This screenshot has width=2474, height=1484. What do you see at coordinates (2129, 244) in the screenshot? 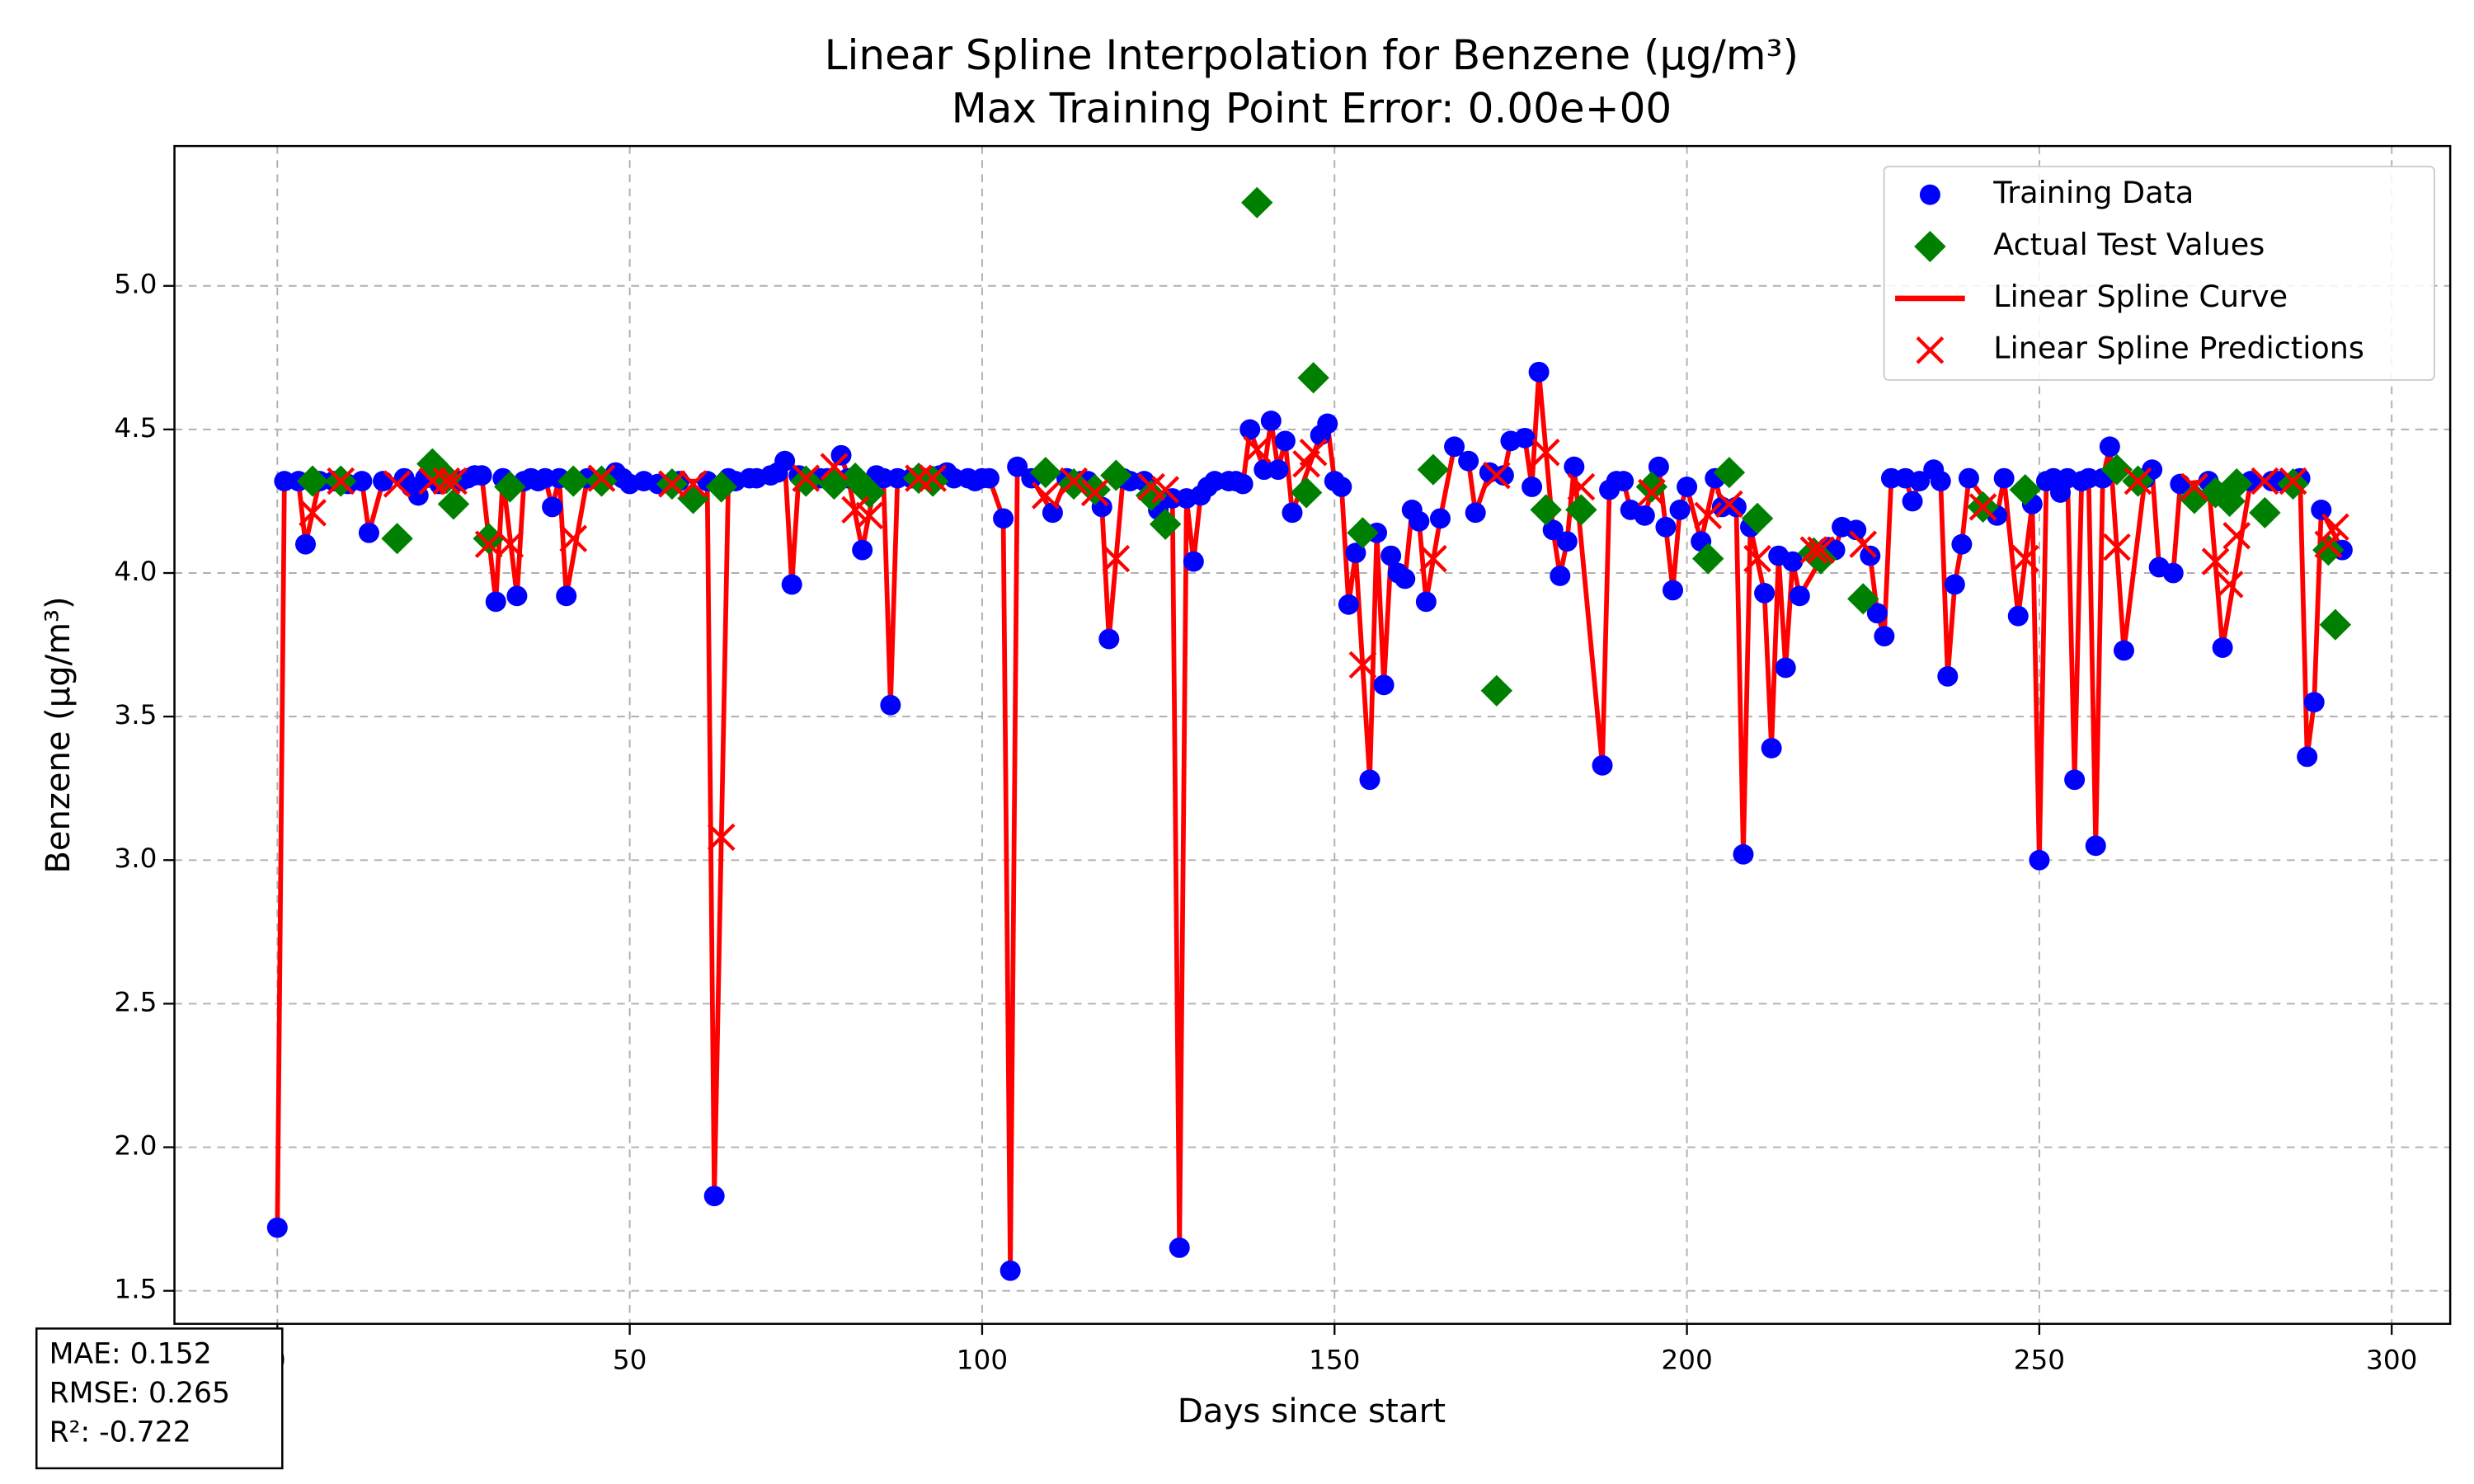
I see `legend-label: Actual Test Values` at bounding box center [2129, 244].